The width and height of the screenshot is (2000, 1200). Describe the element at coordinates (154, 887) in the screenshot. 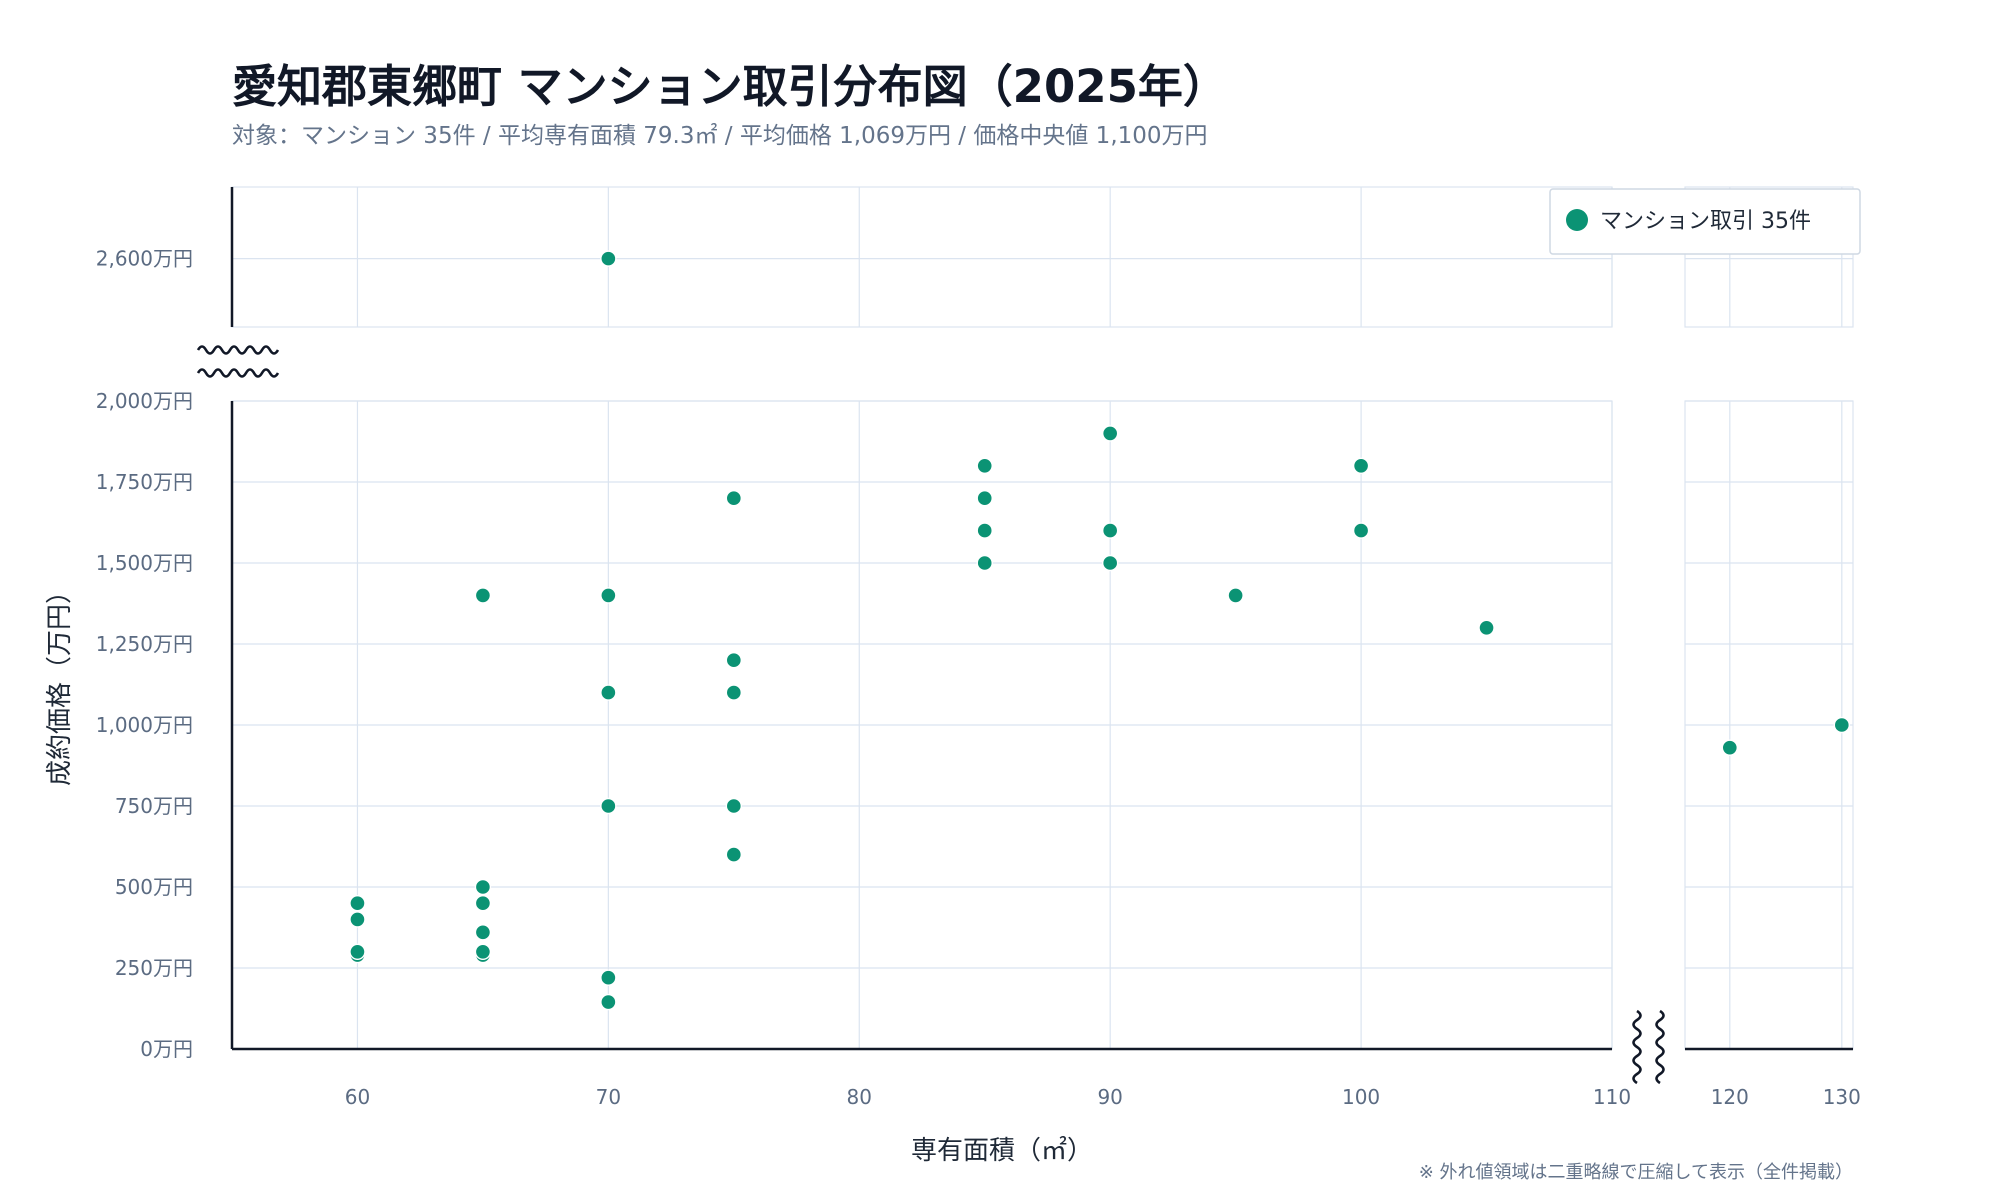

I see `y-tick-label: 500万円` at that location.